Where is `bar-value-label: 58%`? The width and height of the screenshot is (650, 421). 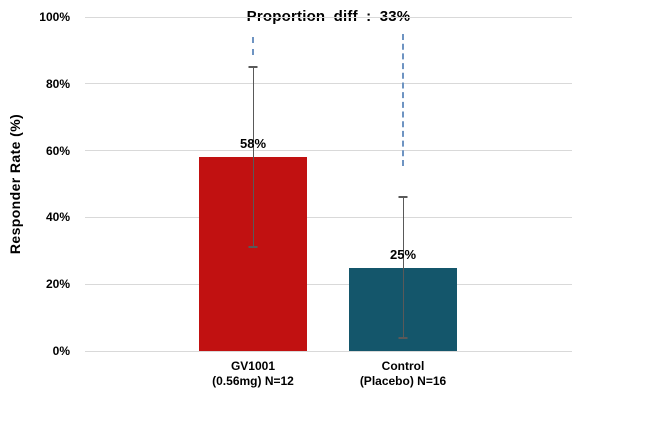 bar-value-label: 58% is located at coordinates (253, 144).